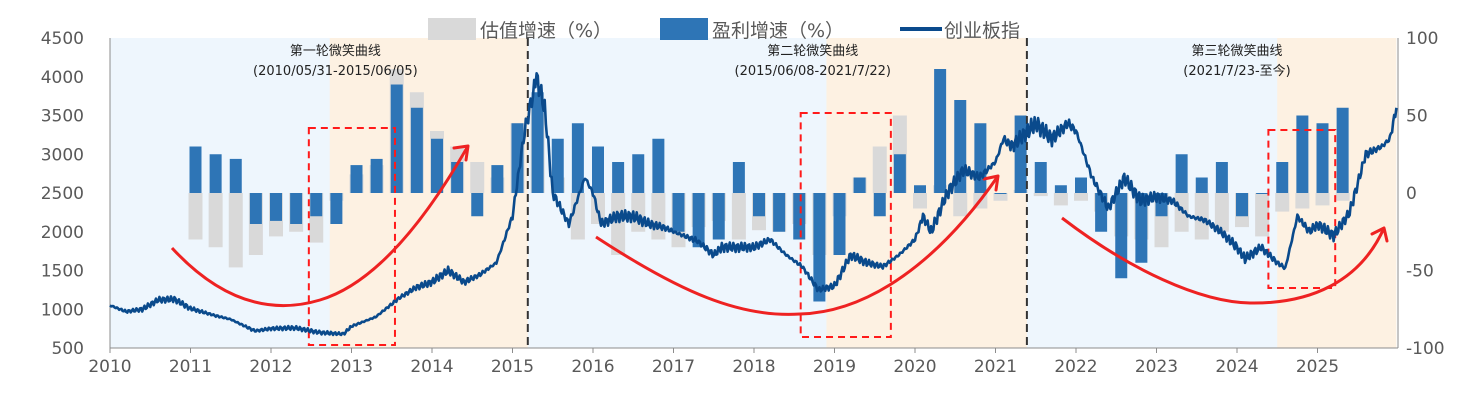  Describe the element at coordinates (778, 31) in the screenshot. I see `legend-label-earnings: 盈利增速（%）` at that location.